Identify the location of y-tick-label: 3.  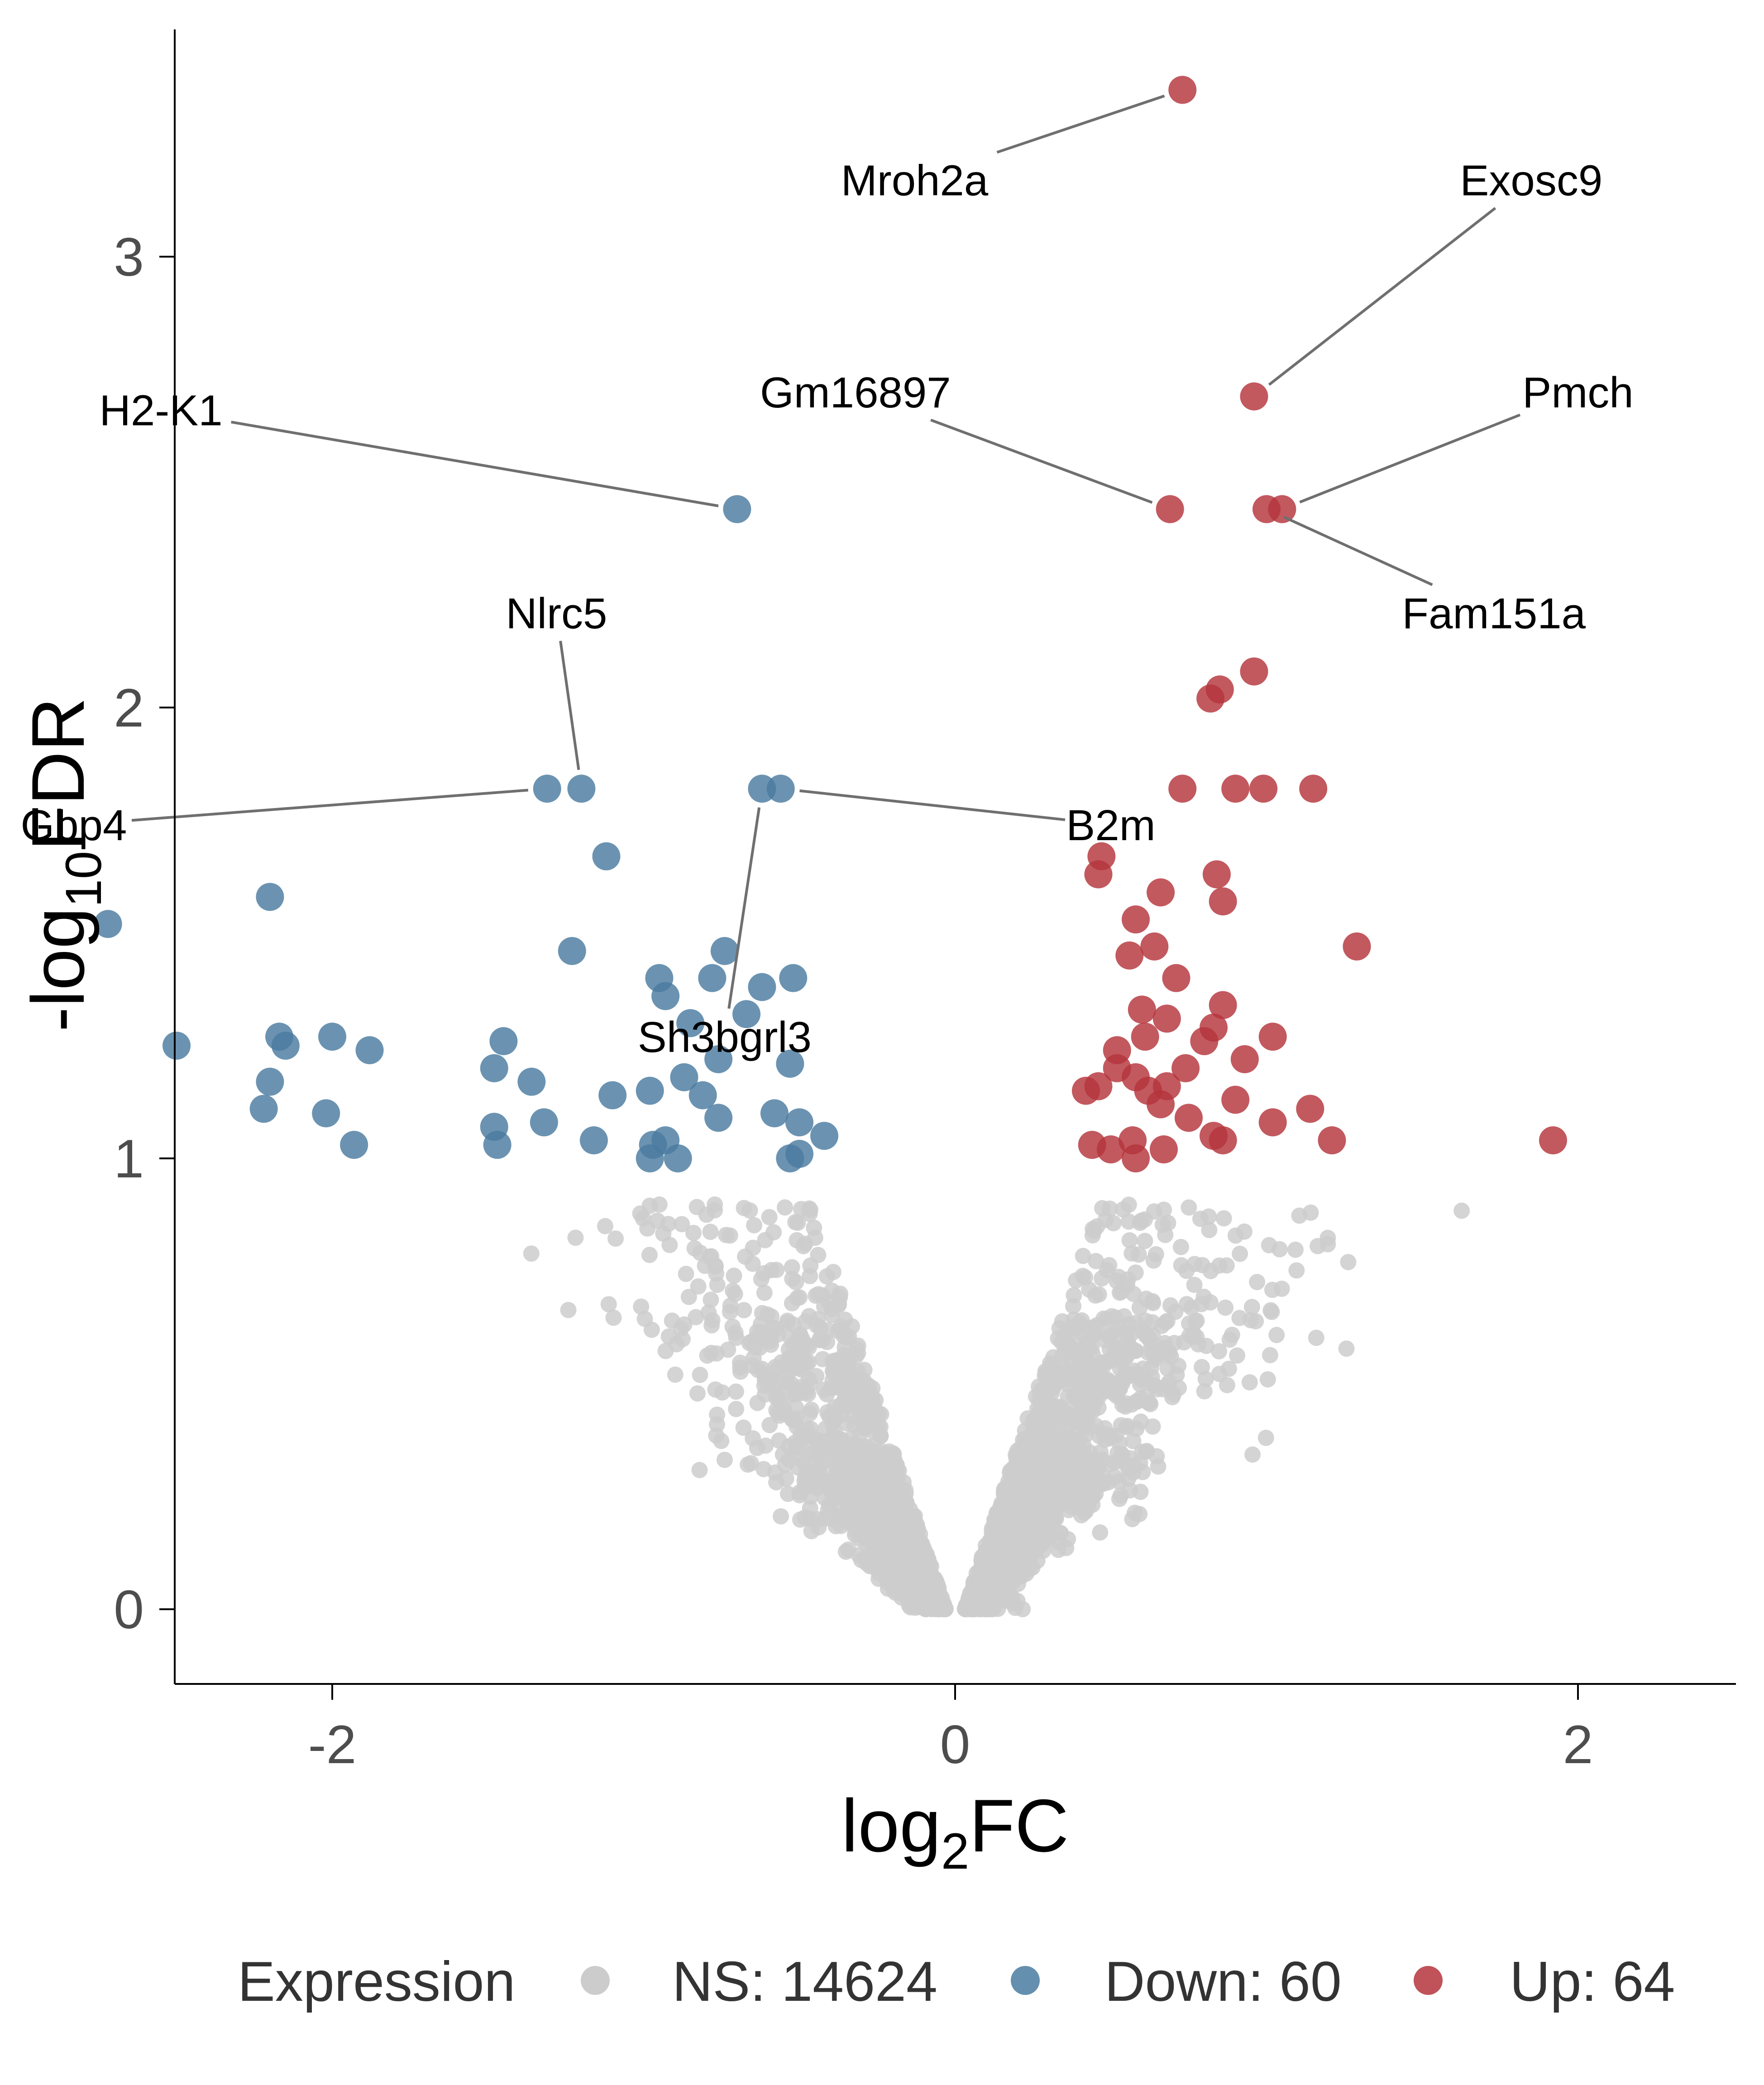
(129, 257).